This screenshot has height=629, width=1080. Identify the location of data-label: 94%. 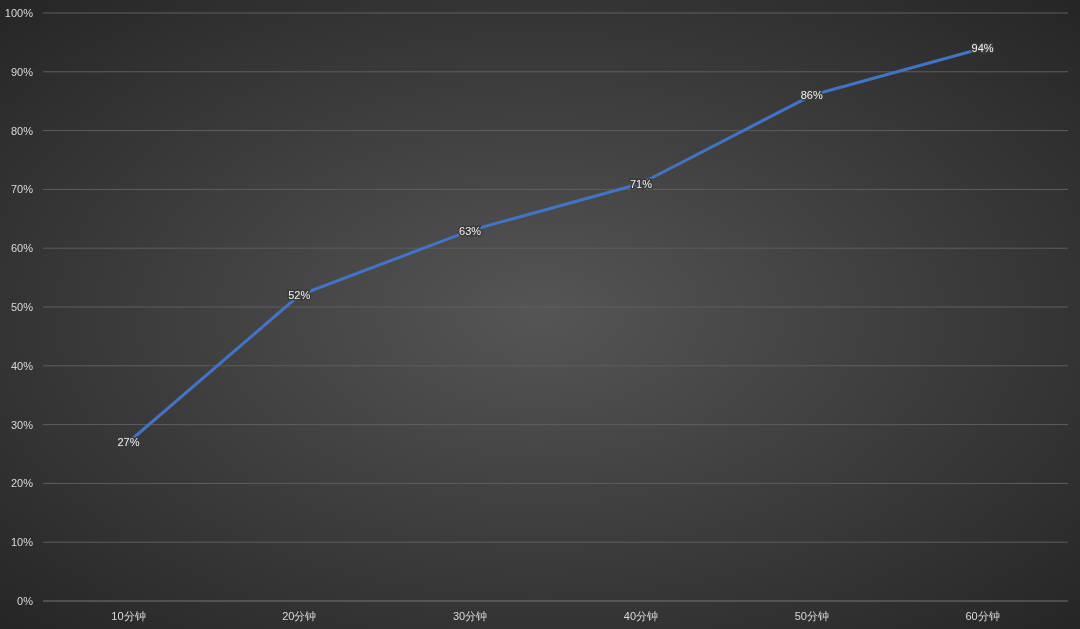
(982, 48).